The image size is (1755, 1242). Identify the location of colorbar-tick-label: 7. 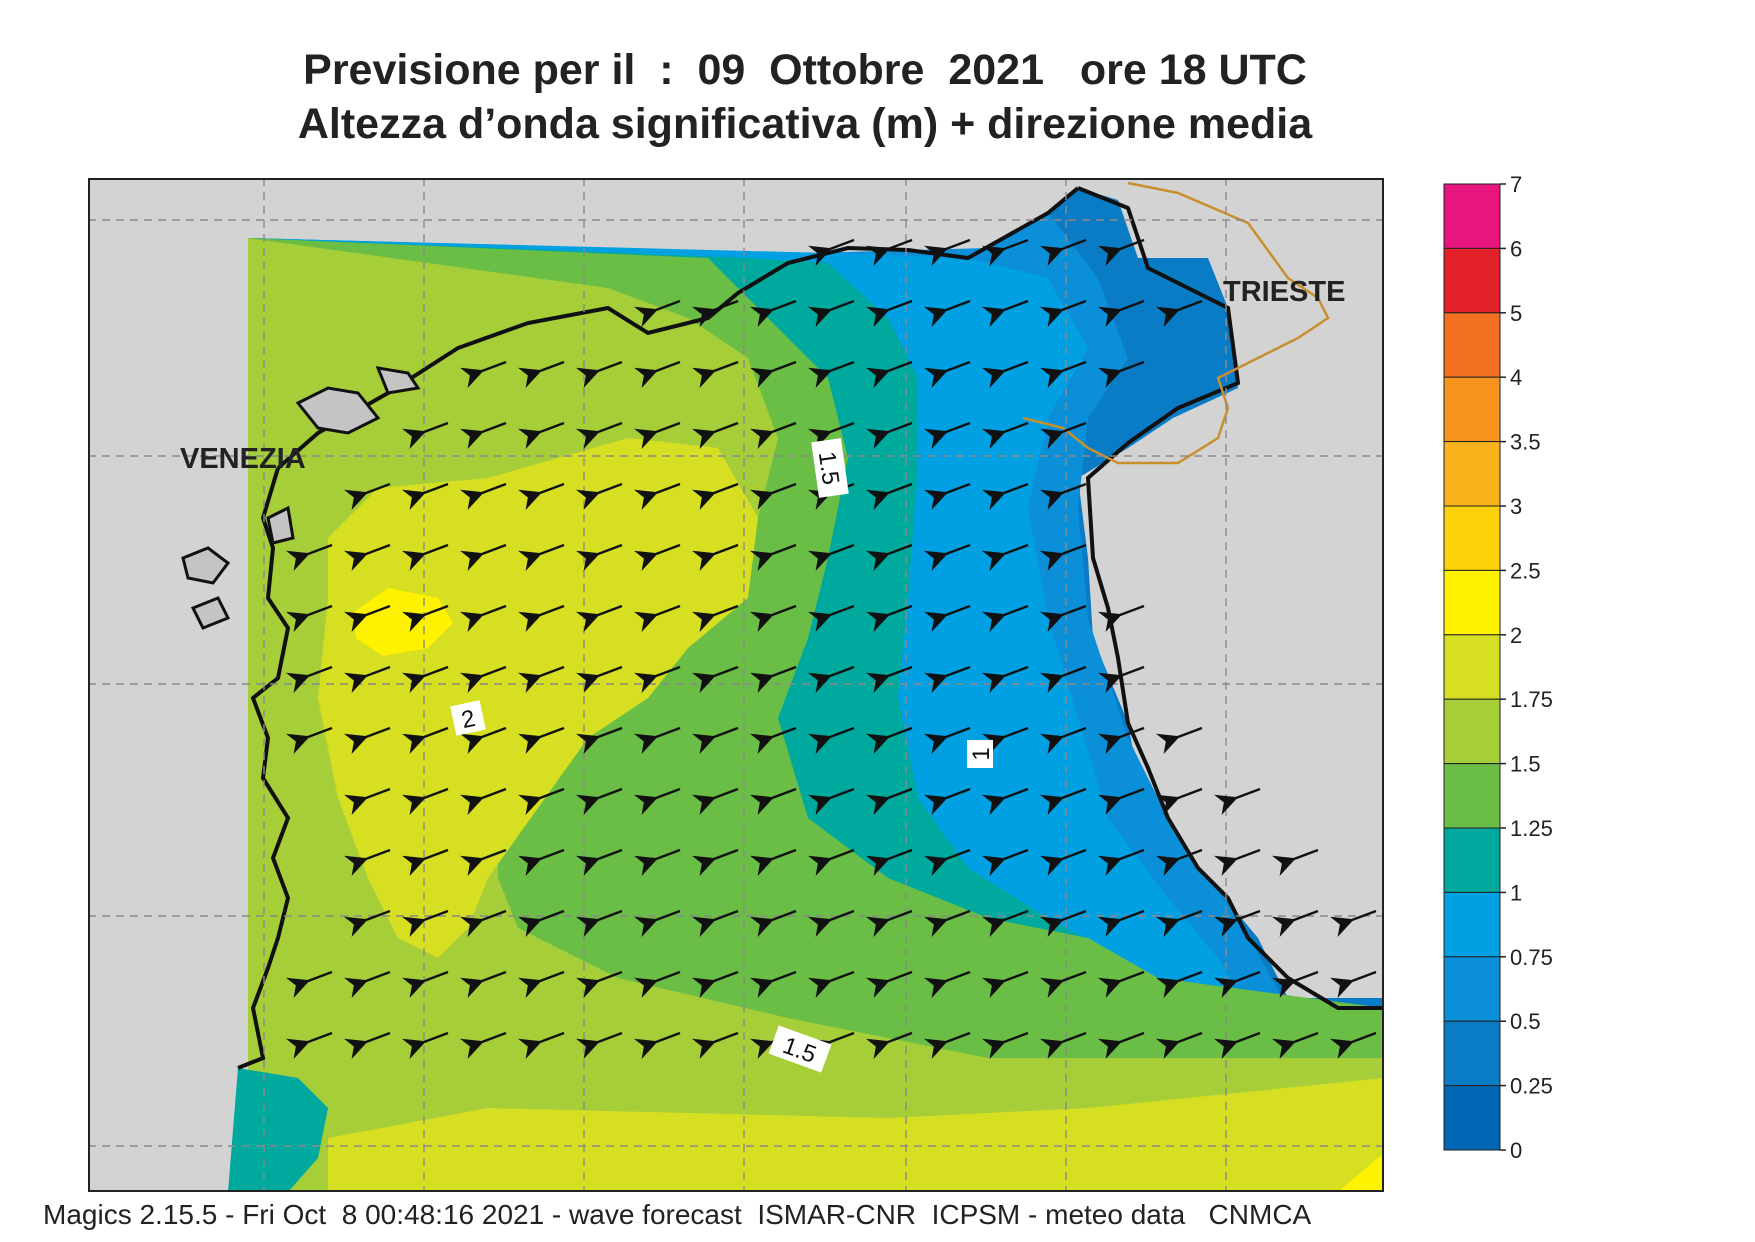
(1516, 184).